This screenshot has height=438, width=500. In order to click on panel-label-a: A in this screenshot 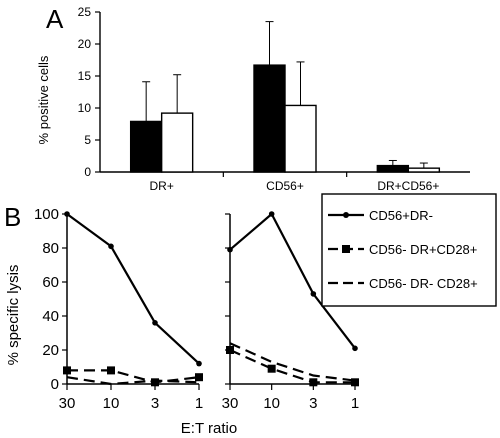, I will do `click(55, 19)`.